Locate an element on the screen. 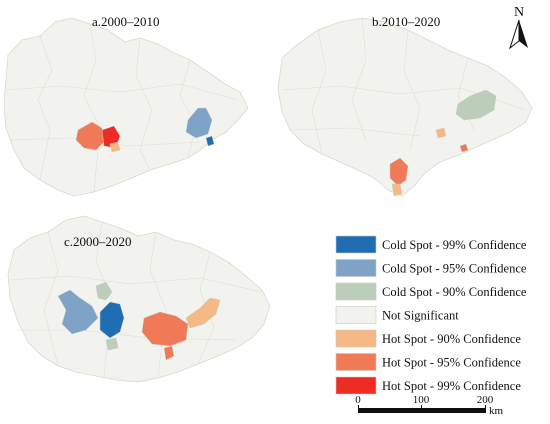 The width and height of the screenshot is (550, 424). legend-label-4: Hot Spot - 90% Confidence is located at coordinates (451, 339).